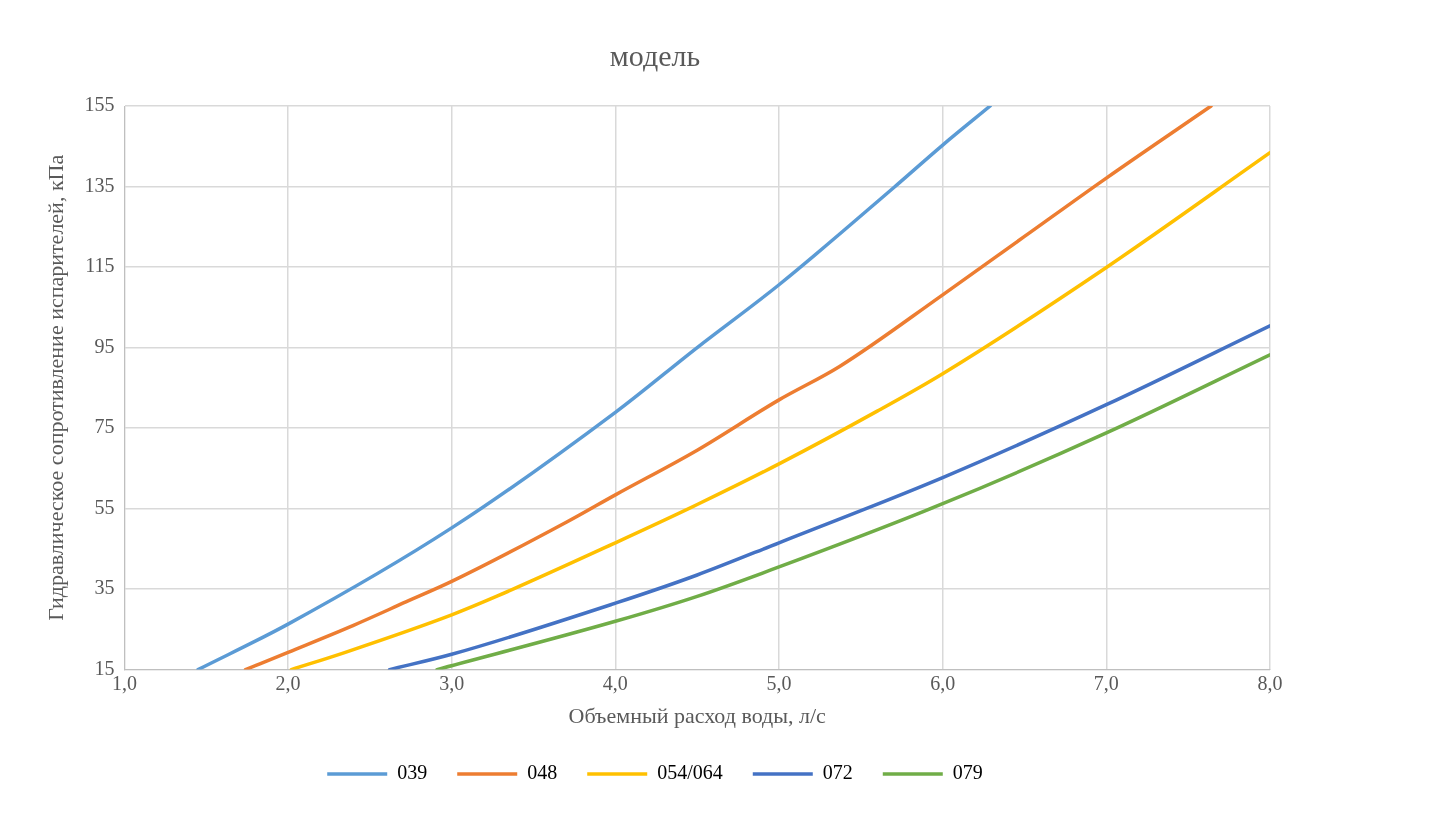  What do you see at coordinates (837, 772) in the screenshot?
I see `legend-label: 072` at bounding box center [837, 772].